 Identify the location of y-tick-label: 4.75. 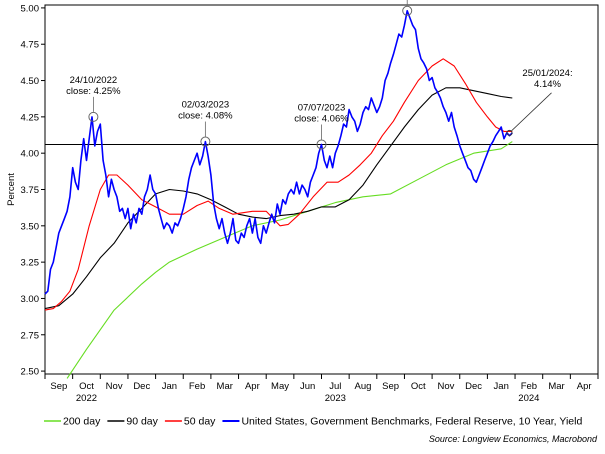
(30, 45).